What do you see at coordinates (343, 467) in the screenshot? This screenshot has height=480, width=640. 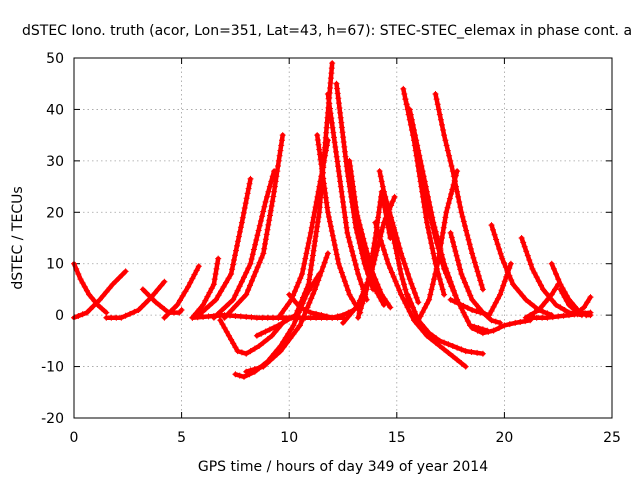 I see `x-axis-label: GPS time / hours of day 349 of year 2014` at bounding box center [343, 467].